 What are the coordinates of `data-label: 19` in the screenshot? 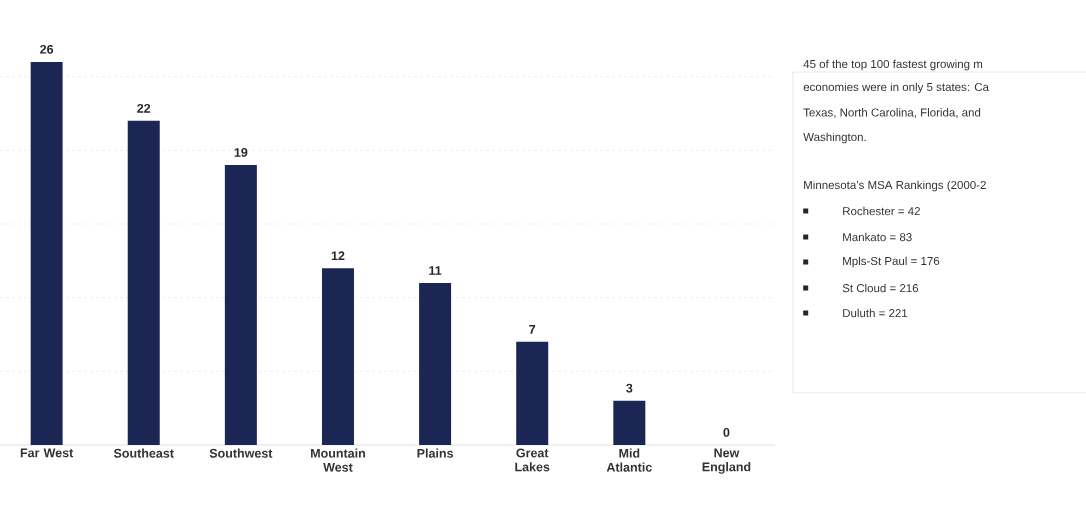 It's located at (241, 152).